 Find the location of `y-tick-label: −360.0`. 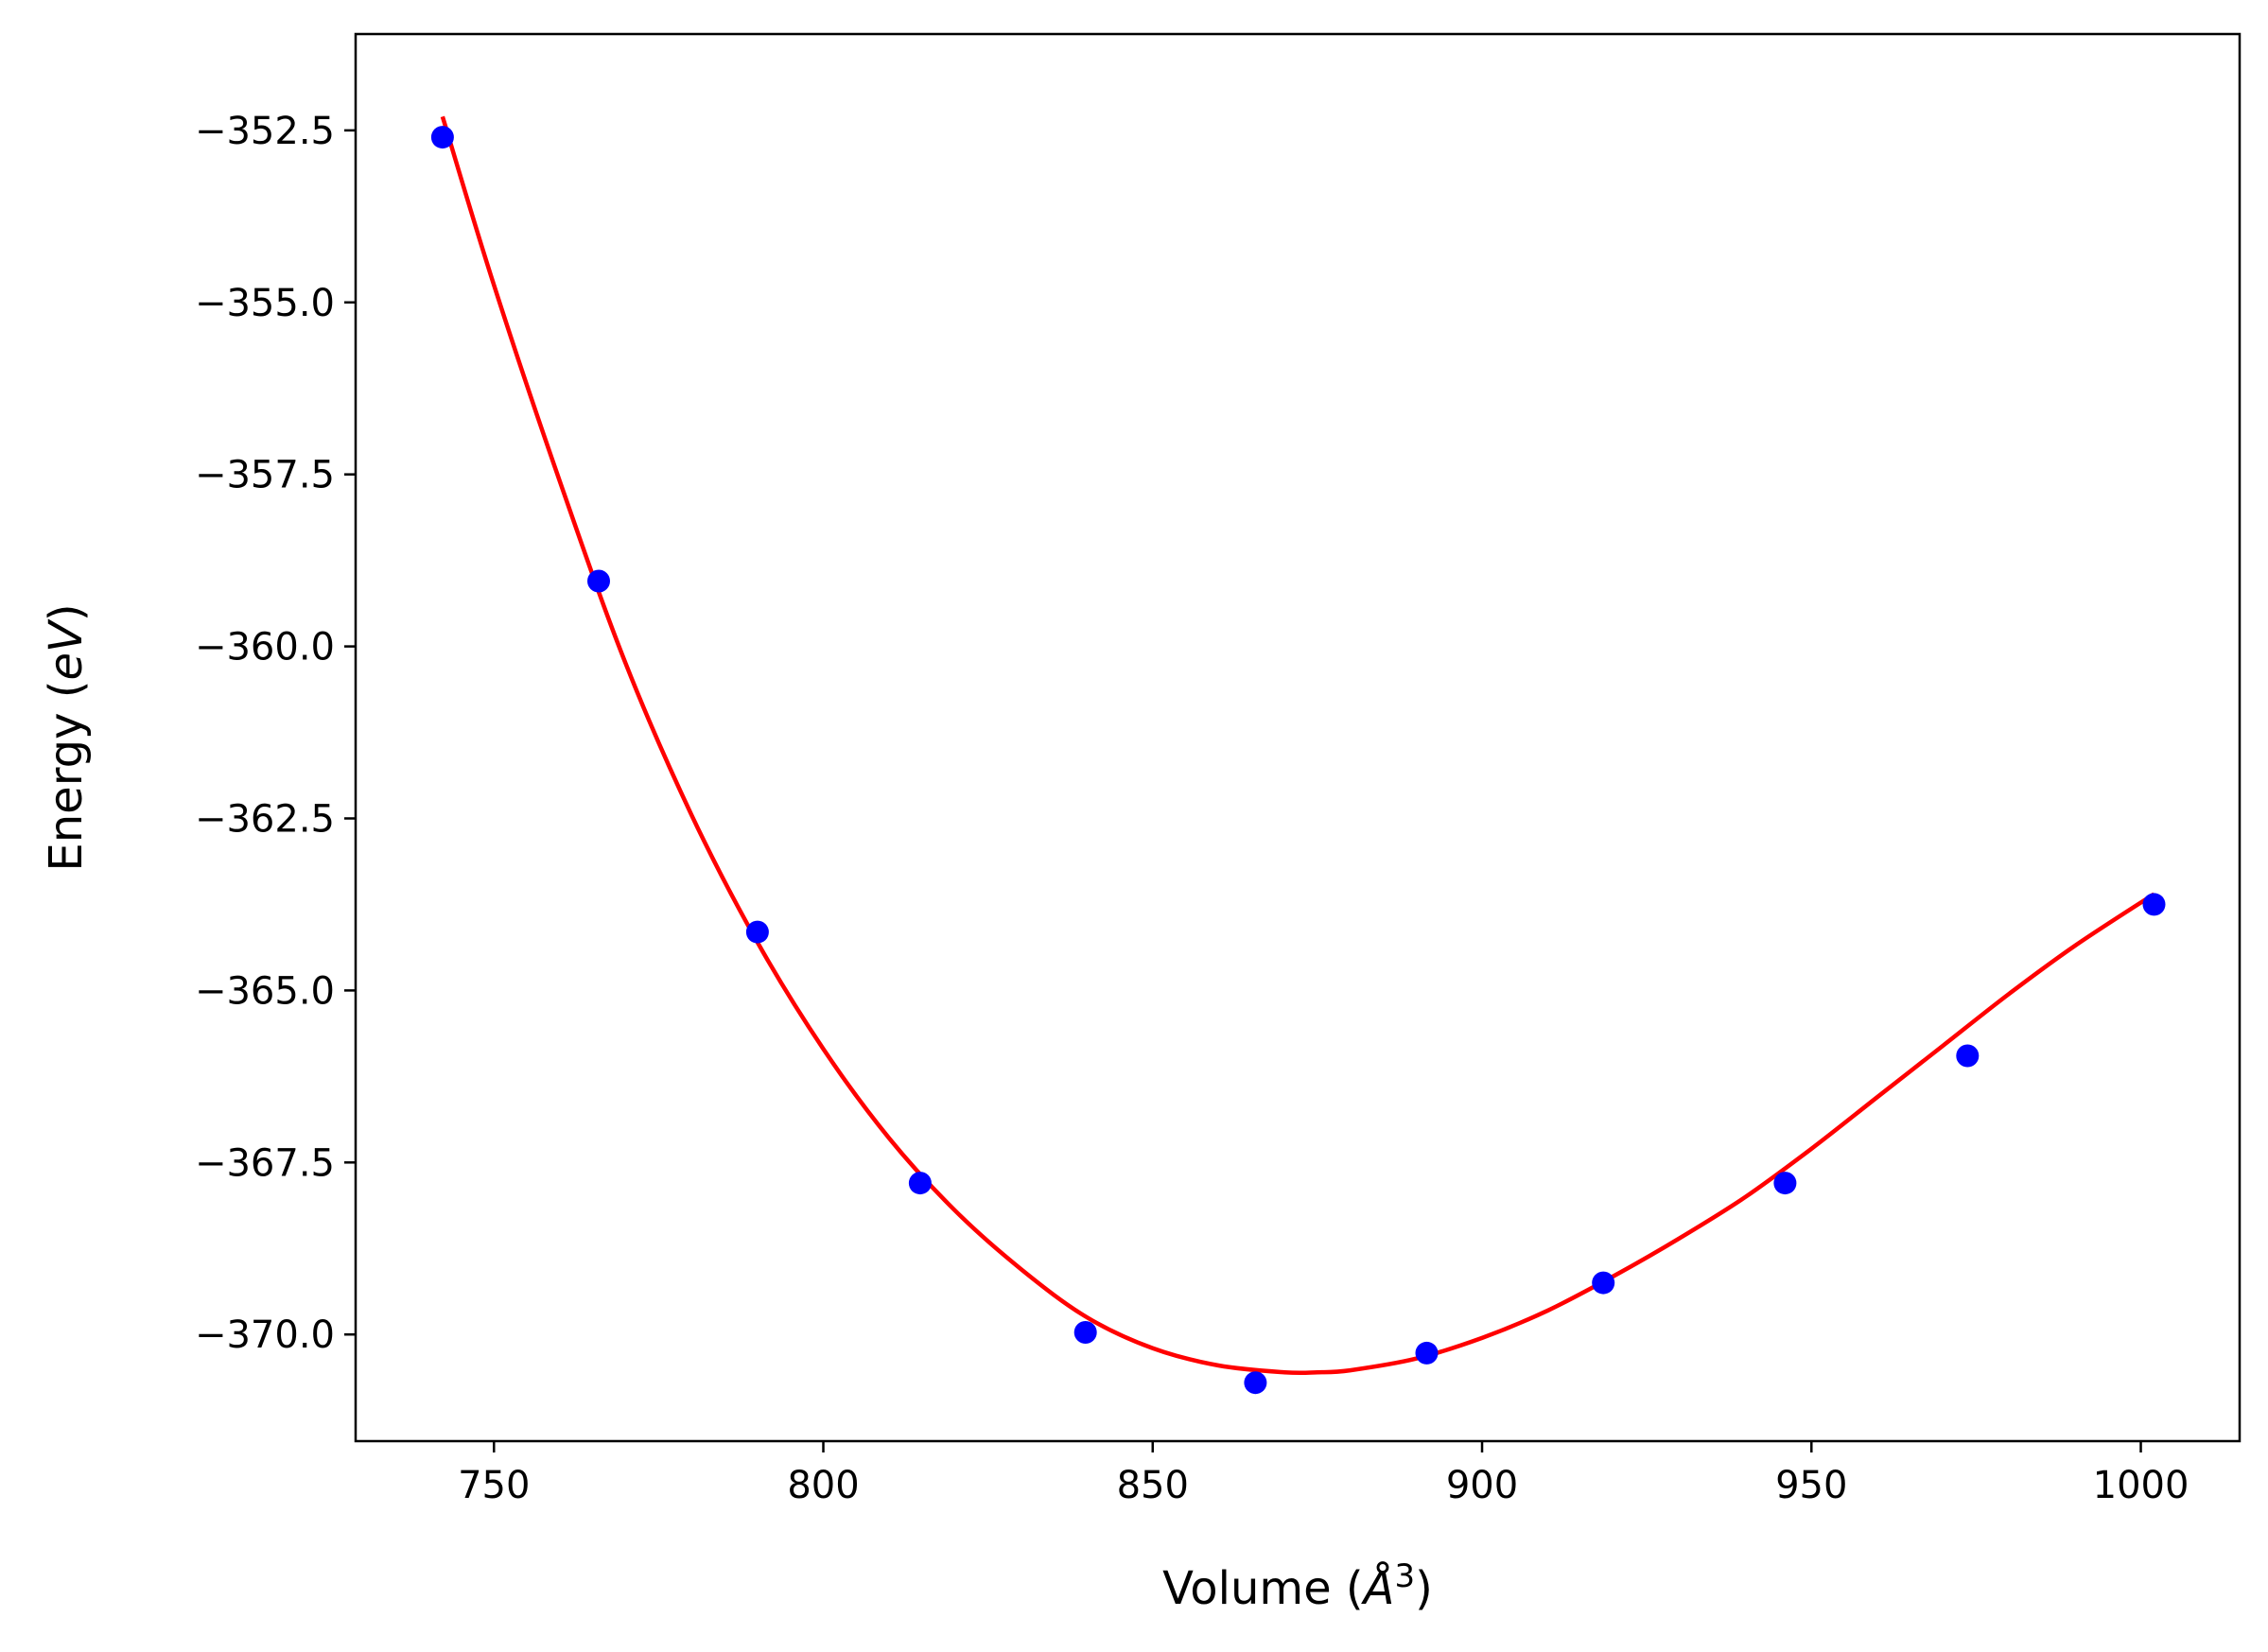

y-tick-label: −360.0 is located at coordinates (265, 648).